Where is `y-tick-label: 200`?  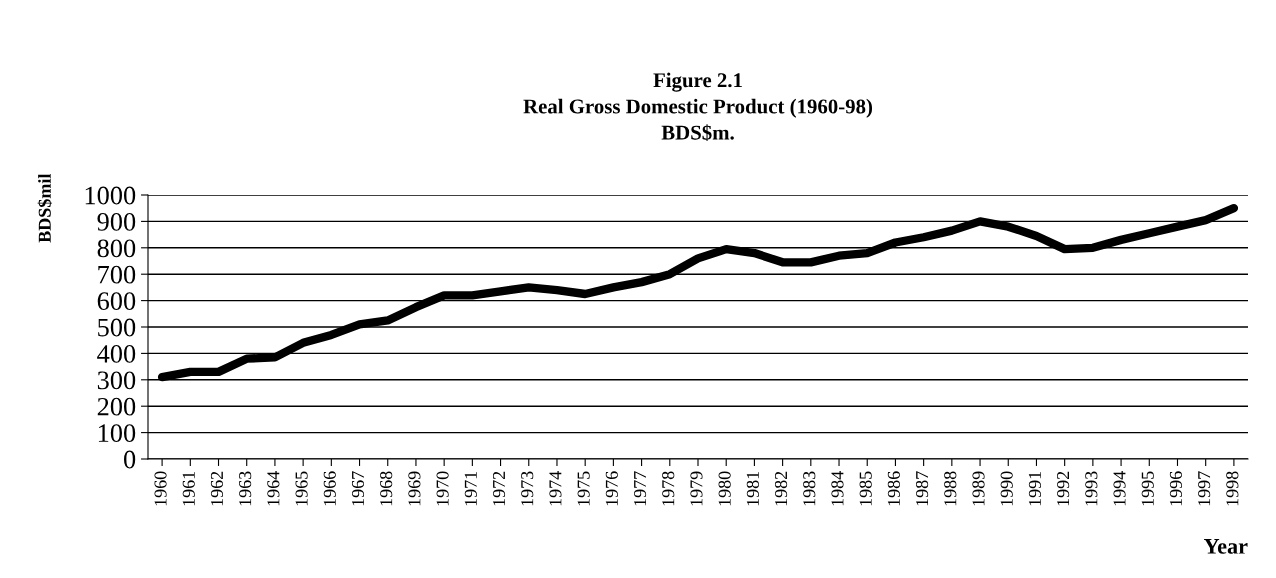
y-tick-label: 200 is located at coordinates (116, 406).